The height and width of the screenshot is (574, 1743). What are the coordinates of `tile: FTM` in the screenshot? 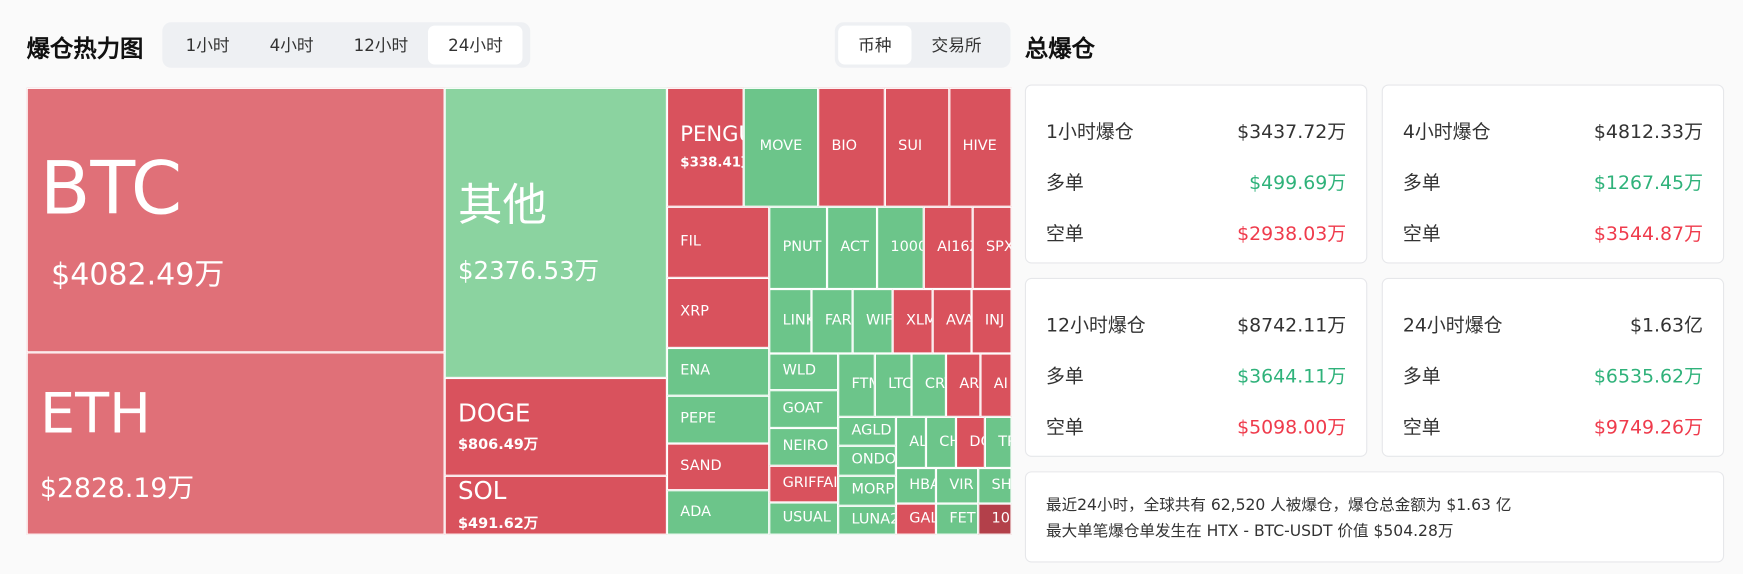 It's located at (856, 385).